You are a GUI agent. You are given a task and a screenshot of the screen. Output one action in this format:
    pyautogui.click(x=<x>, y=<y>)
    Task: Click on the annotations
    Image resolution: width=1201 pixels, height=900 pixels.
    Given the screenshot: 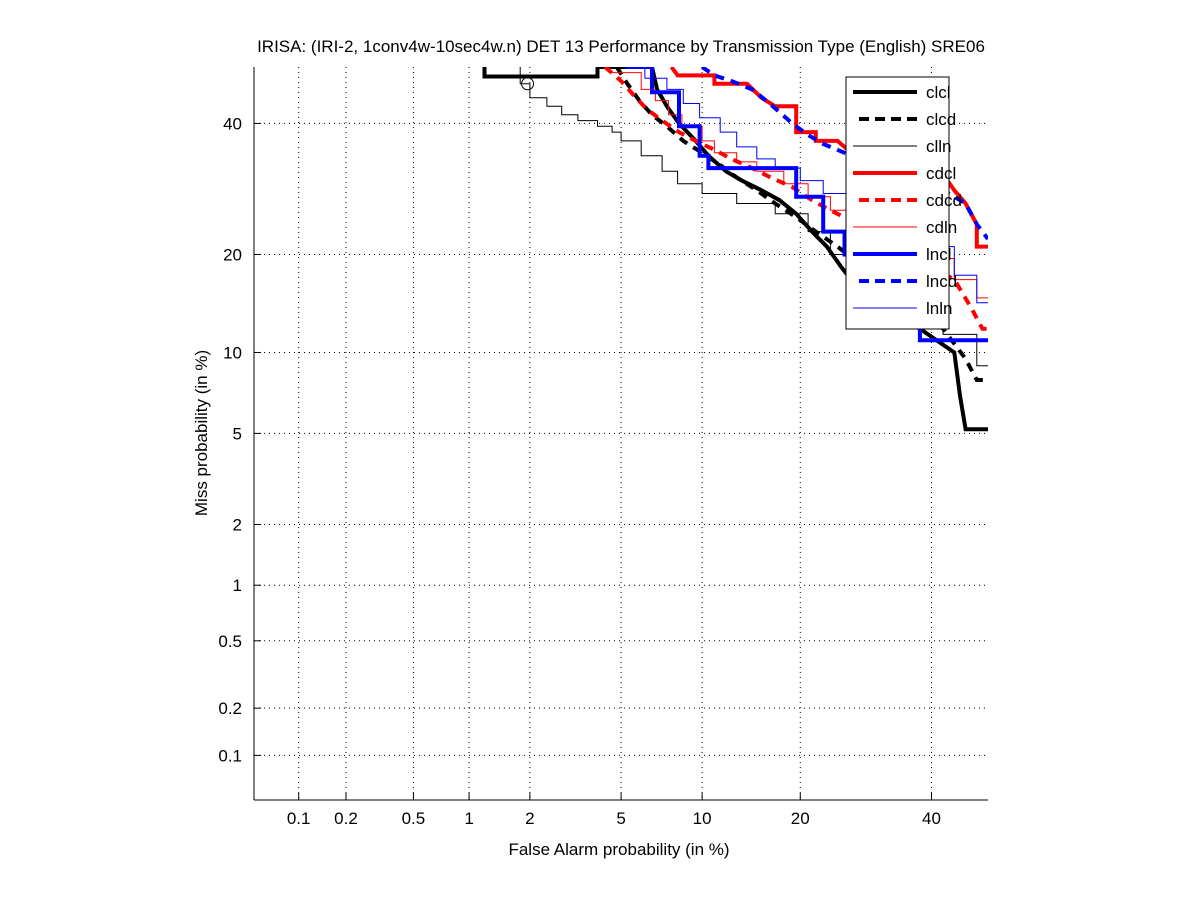 What is the action you would take?
    pyautogui.click(x=528, y=84)
    